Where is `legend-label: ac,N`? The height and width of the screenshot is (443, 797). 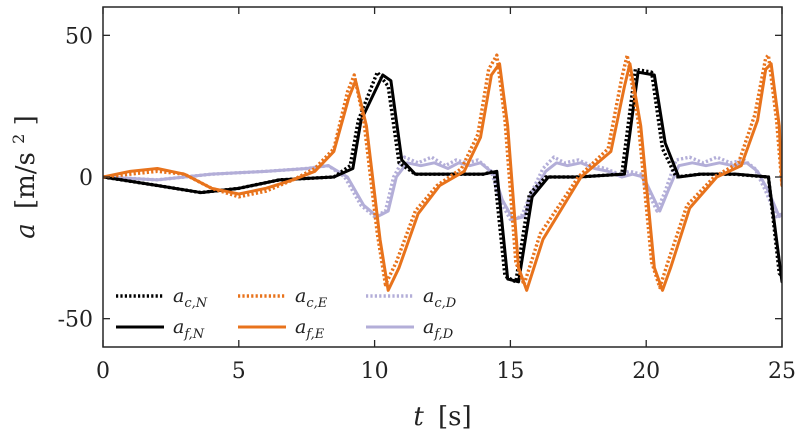 legend-label: ac,N is located at coordinates (190, 298).